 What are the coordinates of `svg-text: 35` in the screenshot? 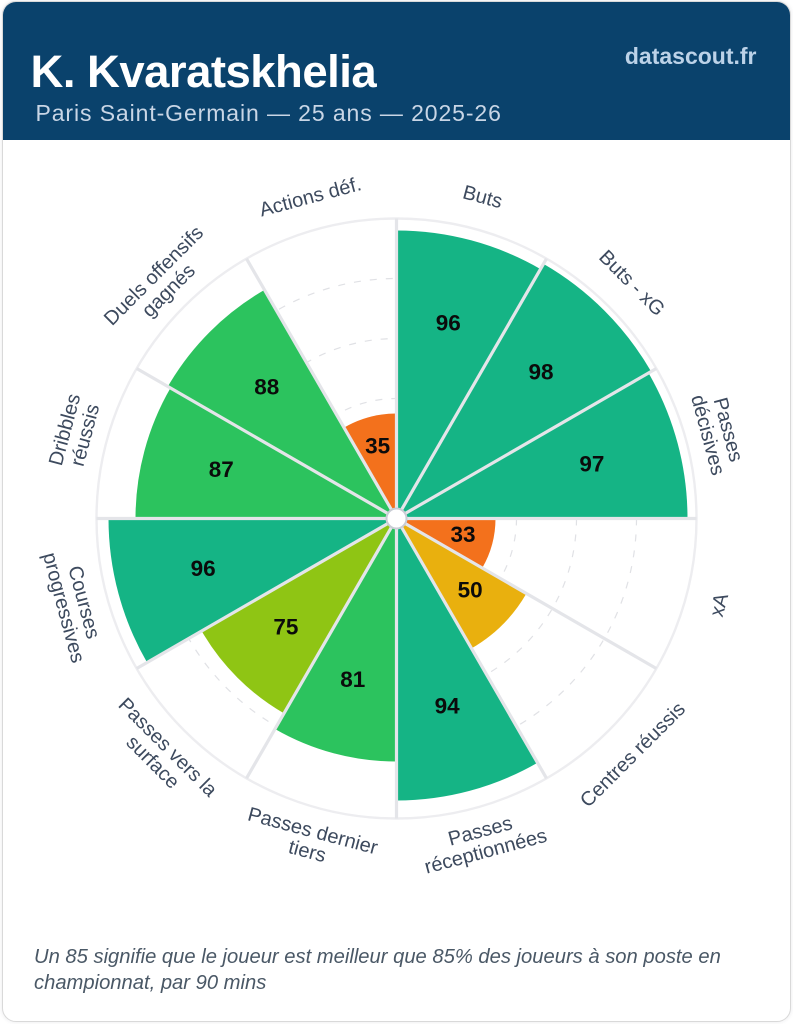 It's located at (377, 446).